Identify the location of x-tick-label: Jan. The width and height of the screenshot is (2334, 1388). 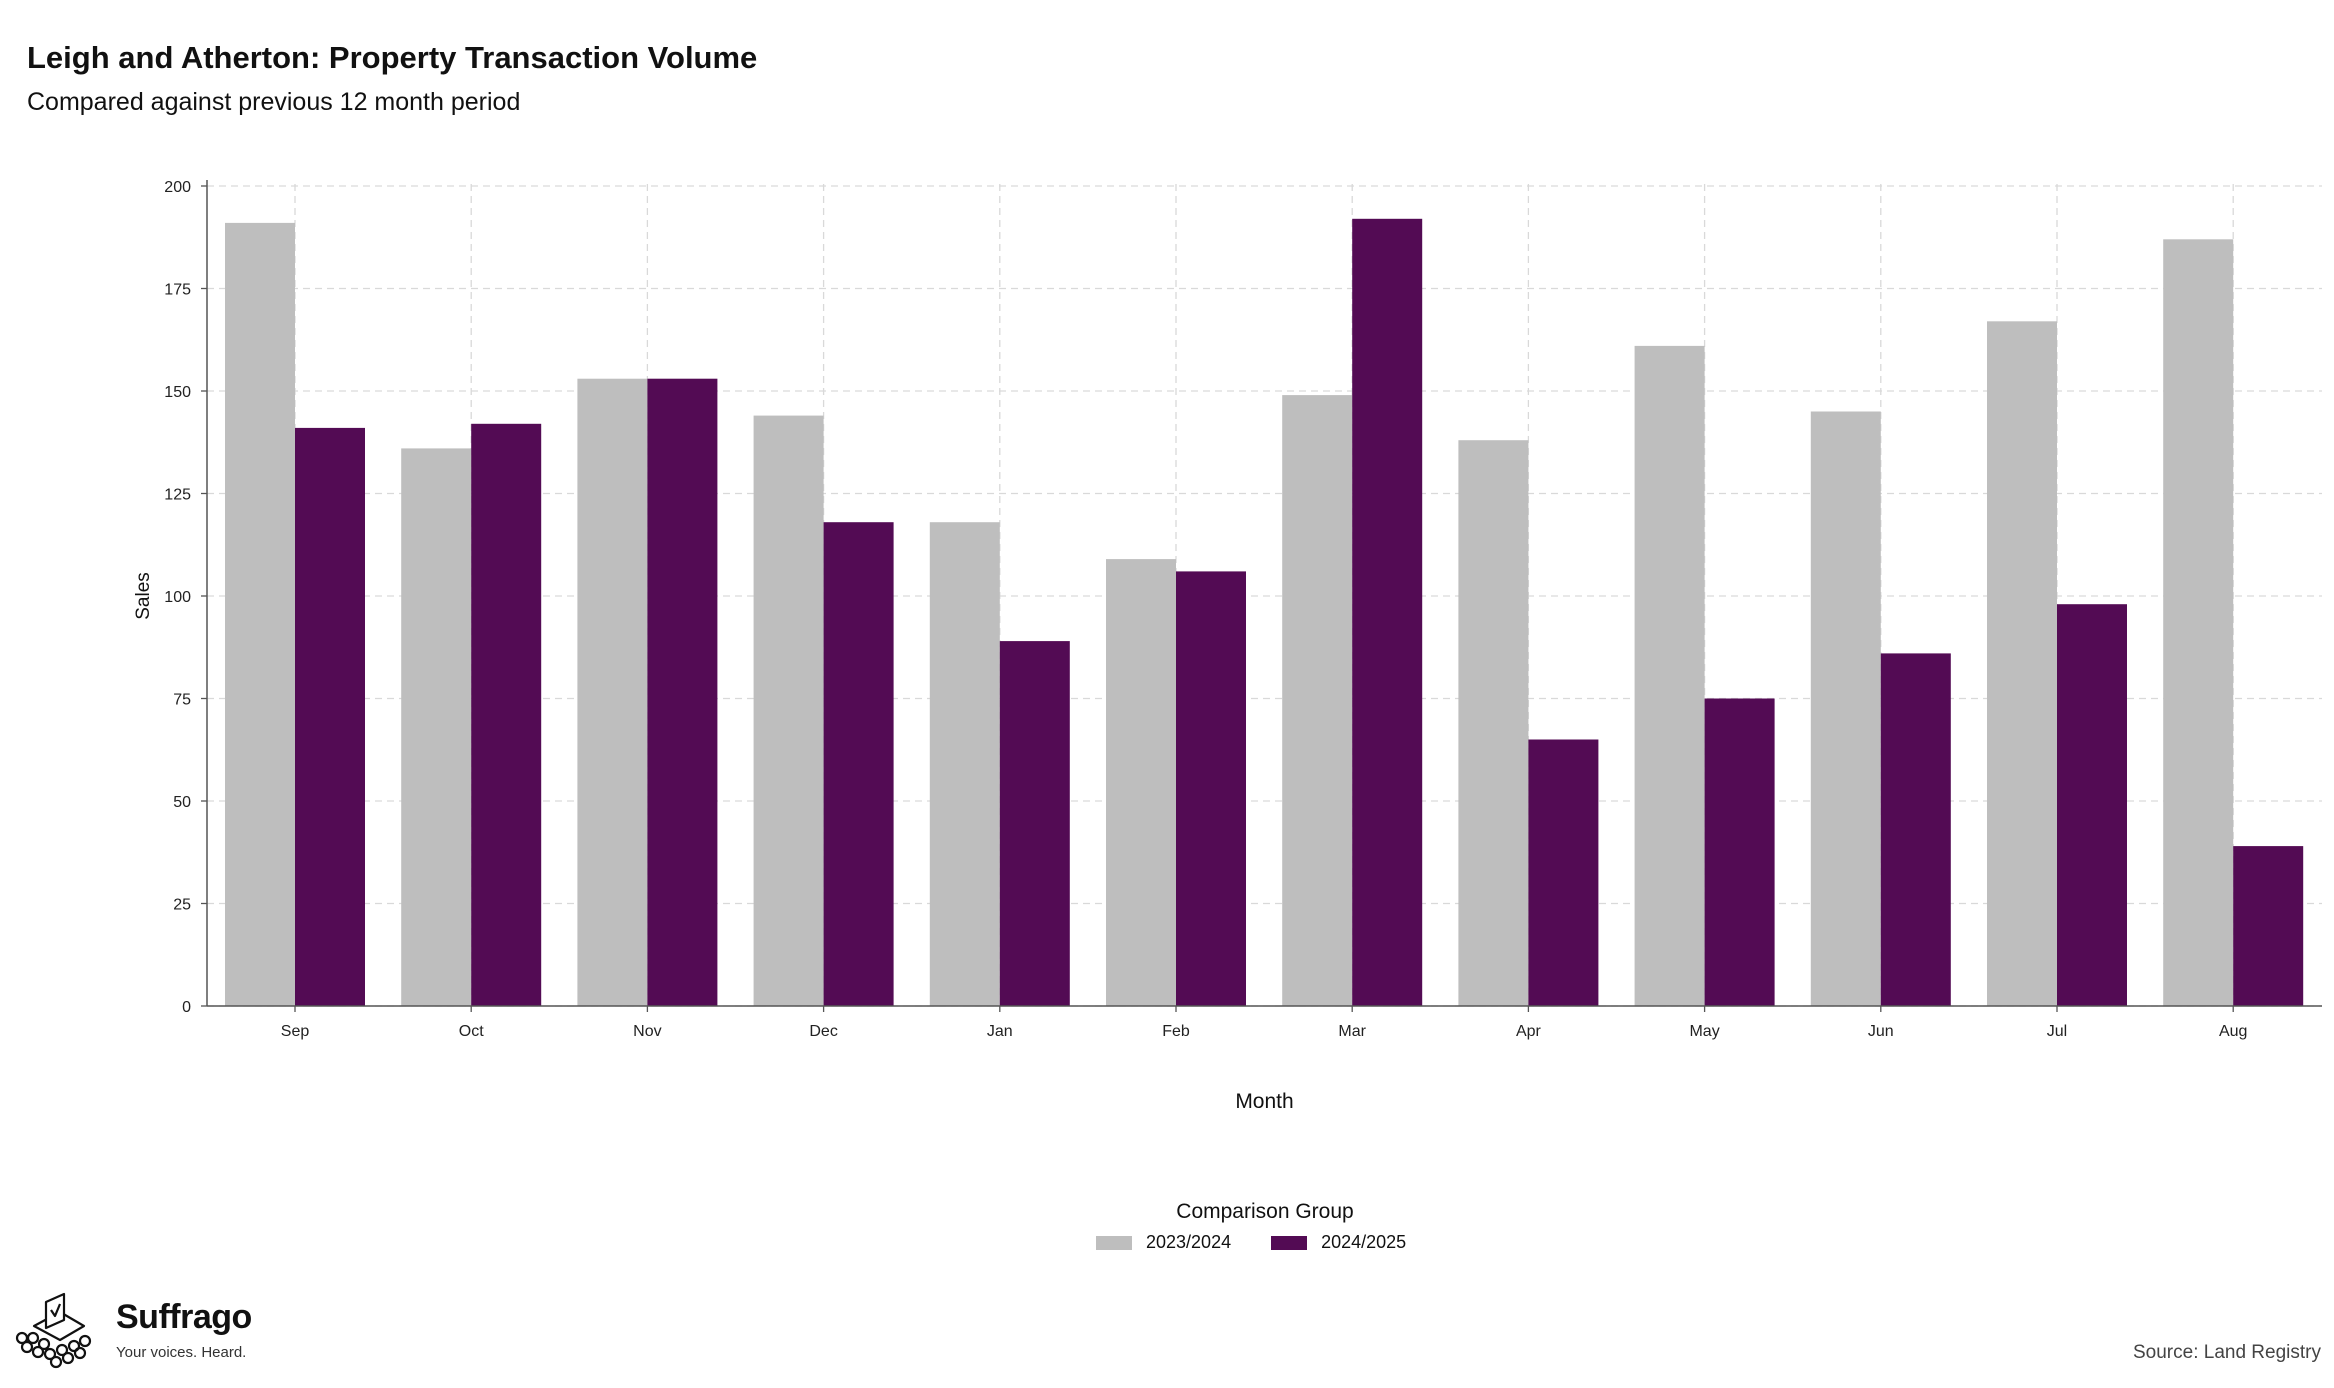
(1000, 1031).